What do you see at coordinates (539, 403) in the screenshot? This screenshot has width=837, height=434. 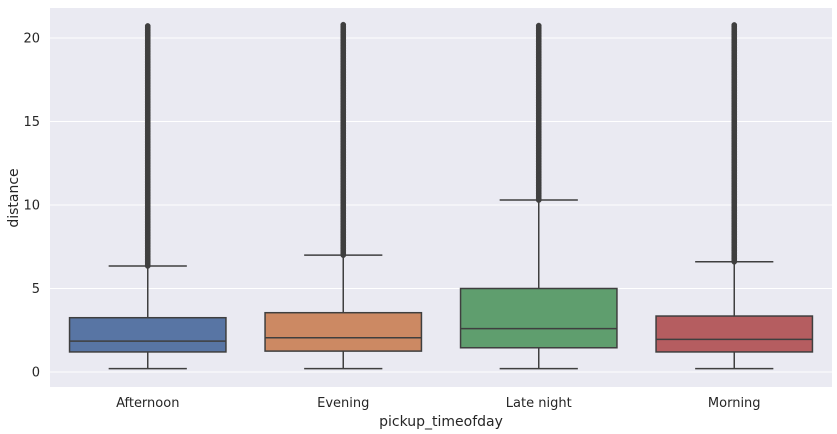 I see `x-tick-label: Late night` at bounding box center [539, 403].